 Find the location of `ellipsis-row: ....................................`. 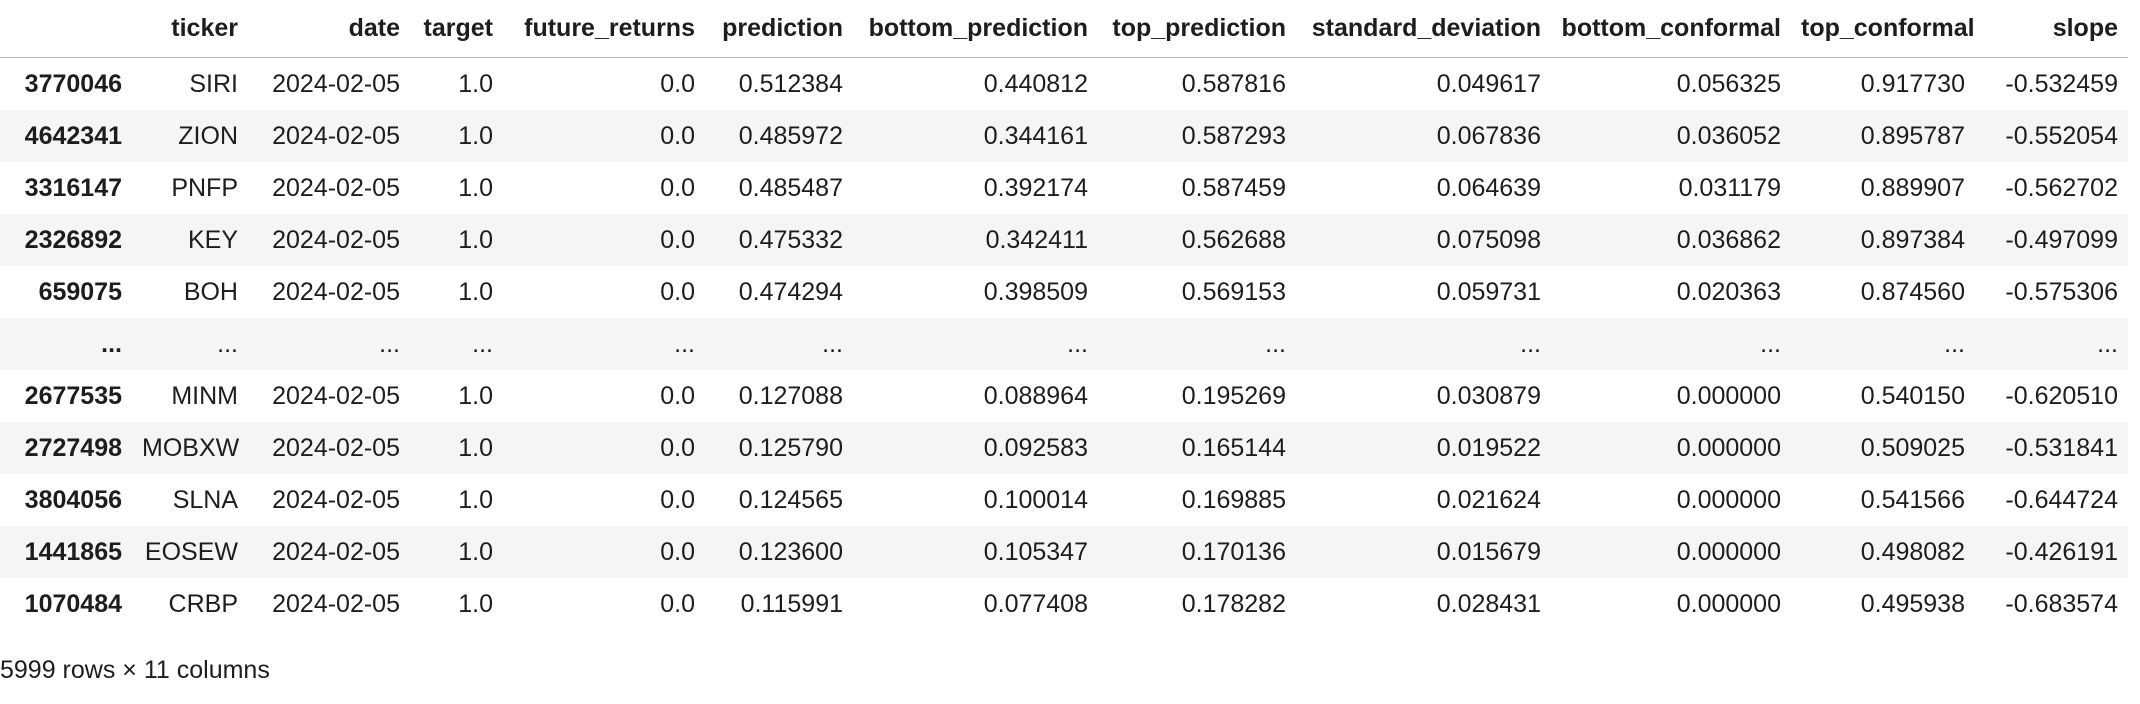

ellipsis-row: .................................... is located at coordinates (1064, 344).